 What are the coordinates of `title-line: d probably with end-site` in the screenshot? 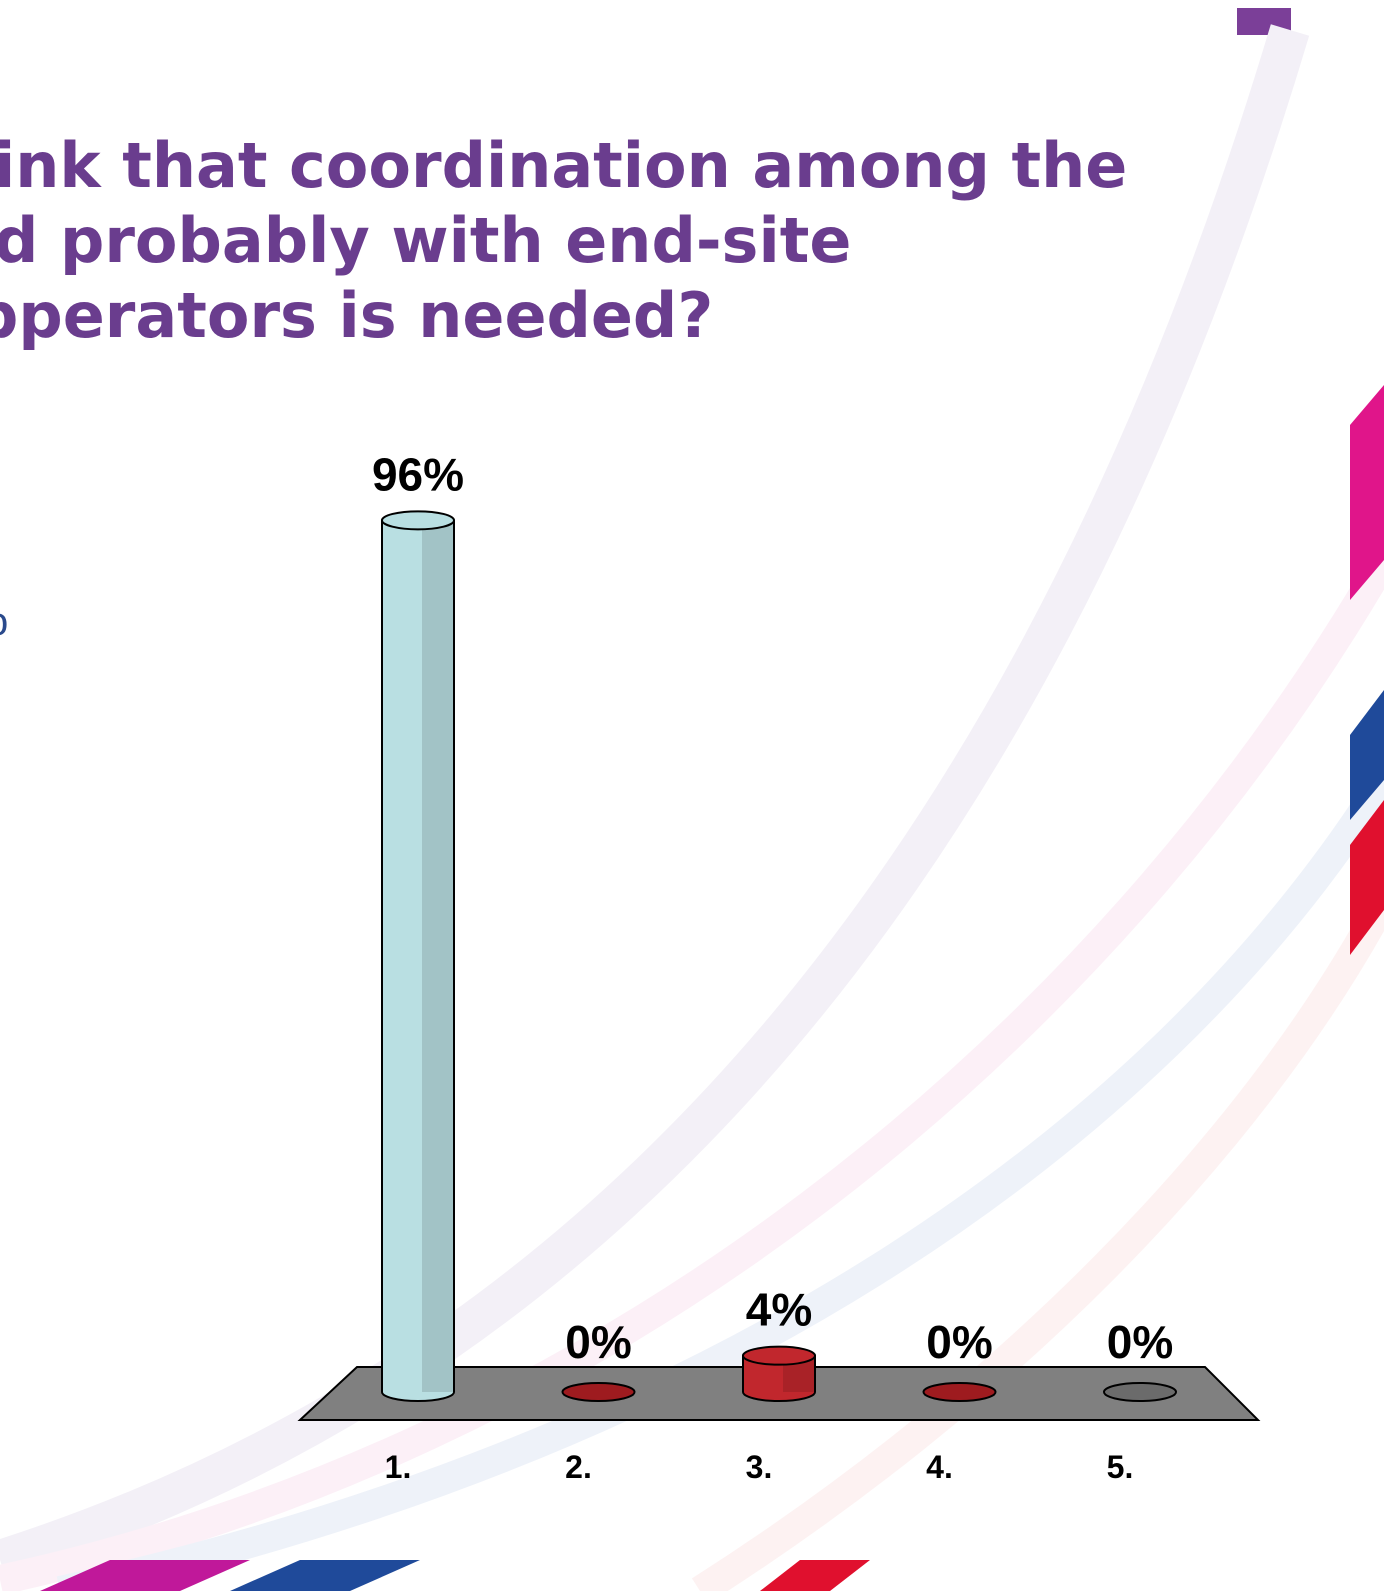 It's located at (425, 240).